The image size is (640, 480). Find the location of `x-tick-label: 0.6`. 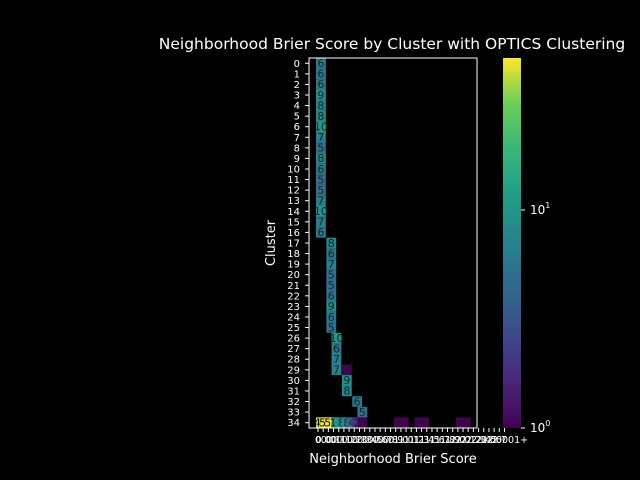

x-tick-label: 0.6 is located at coordinates (380, 440).